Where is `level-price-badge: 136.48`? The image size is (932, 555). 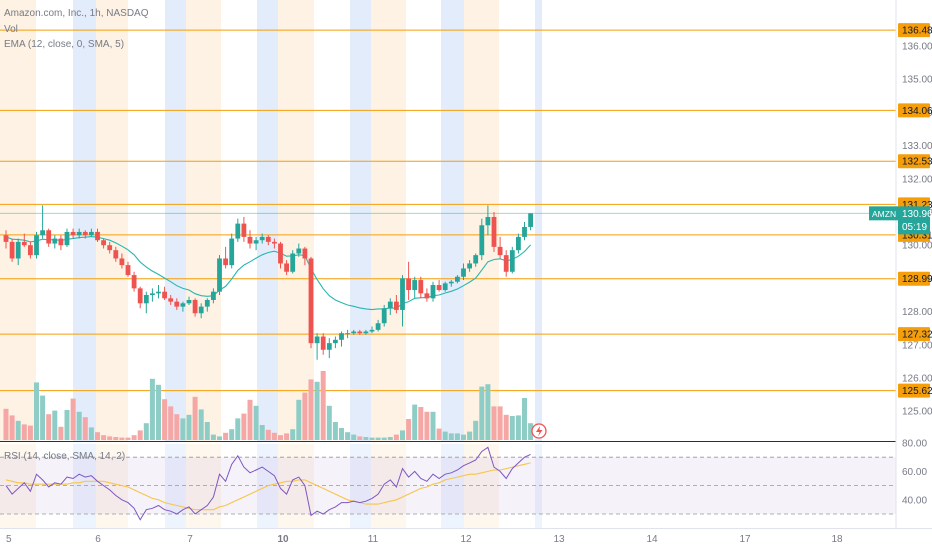
level-price-badge: 136.48 is located at coordinates (915, 30).